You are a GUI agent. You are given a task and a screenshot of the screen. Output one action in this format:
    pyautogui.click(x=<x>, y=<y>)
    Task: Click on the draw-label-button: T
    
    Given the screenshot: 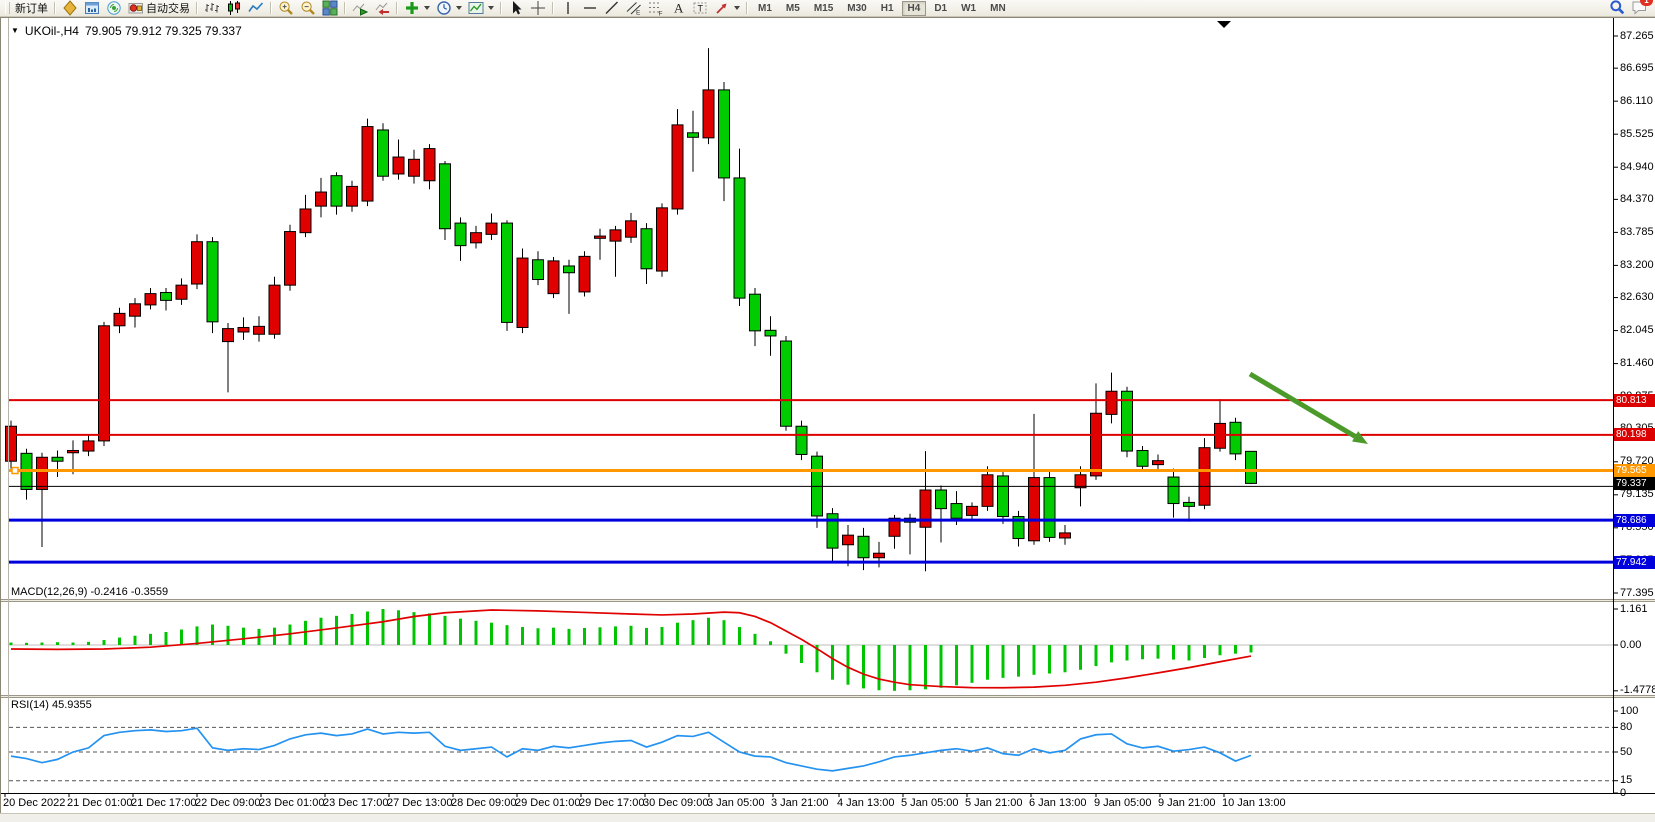 What is the action you would take?
    pyautogui.click(x=700, y=8)
    